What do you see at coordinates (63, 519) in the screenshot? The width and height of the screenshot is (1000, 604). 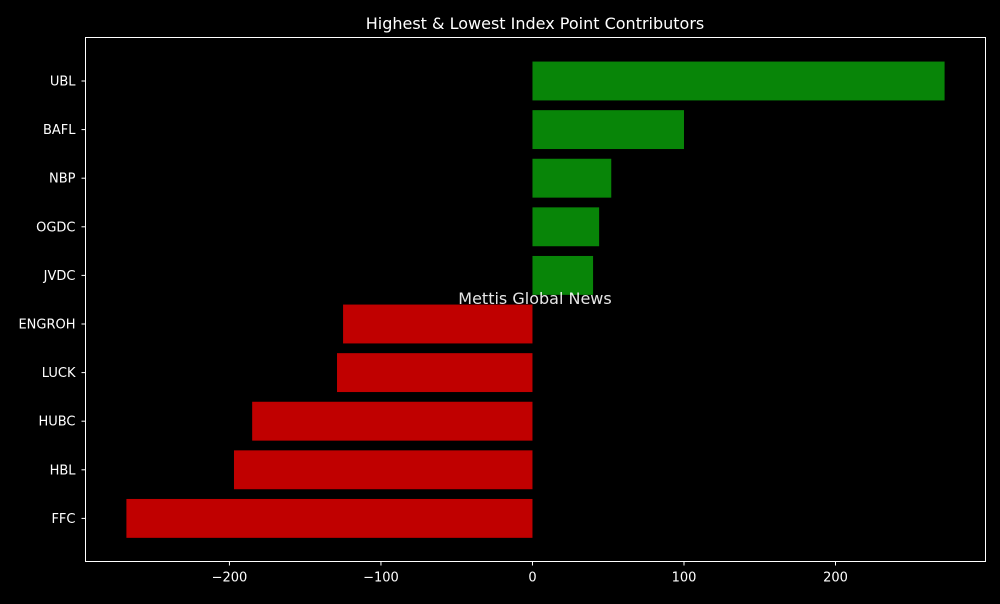 I see `y-tick-label: FFC` at bounding box center [63, 519].